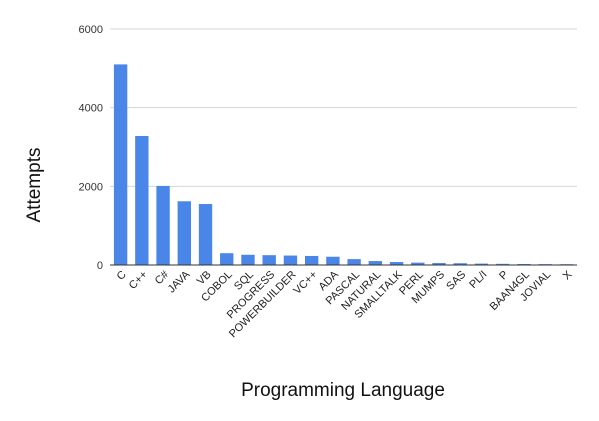 The height and width of the screenshot is (421, 599). What do you see at coordinates (418, 263) in the screenshot?
I see `bar-perl` at bounding box center [418, 263].